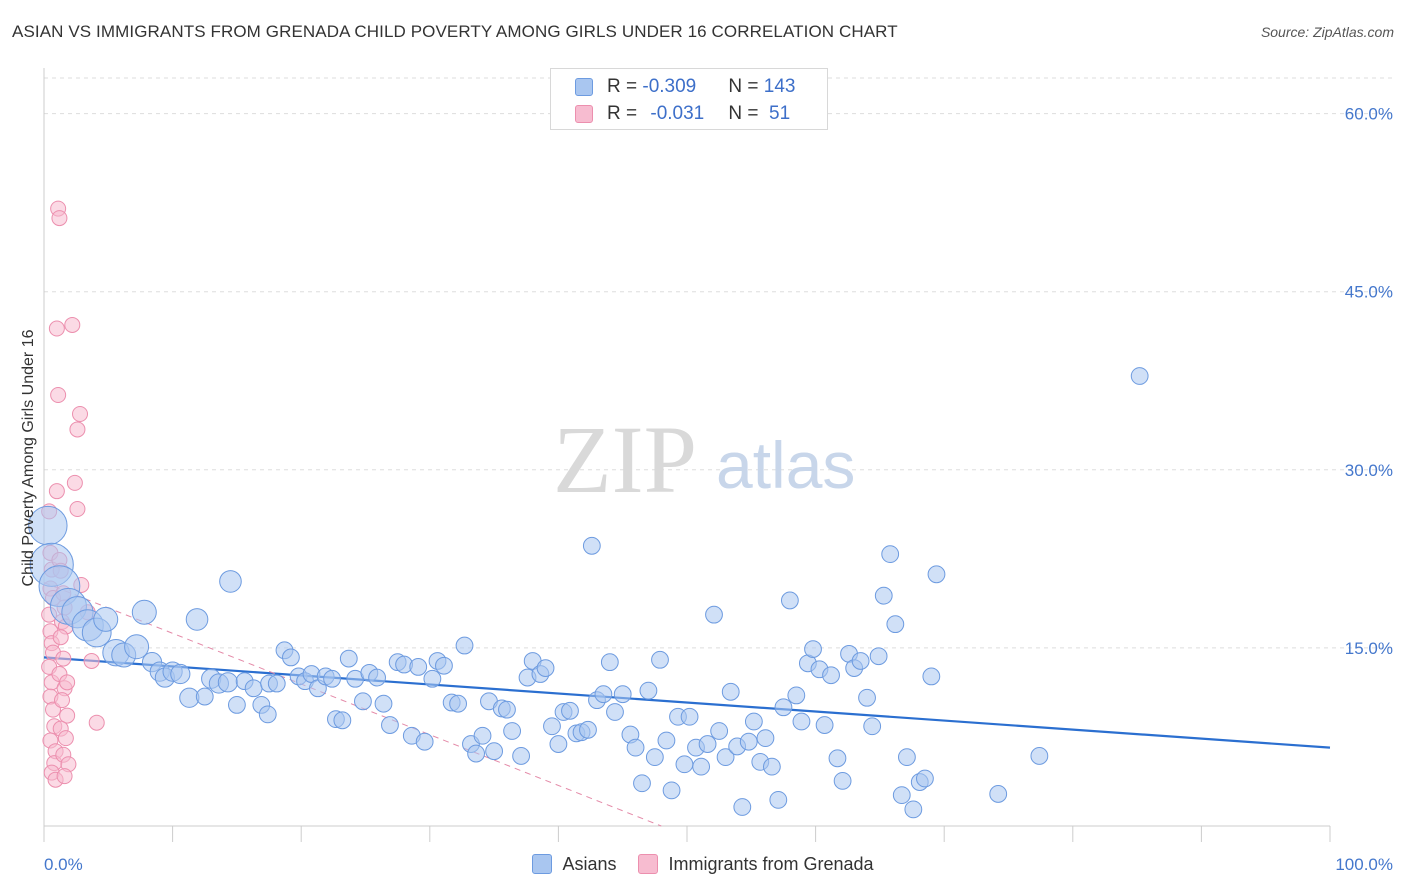 The height and width of the screenshot is (892, 1406). I want to click on y-tick-label-1: 30.0%, so click(1369, 470).